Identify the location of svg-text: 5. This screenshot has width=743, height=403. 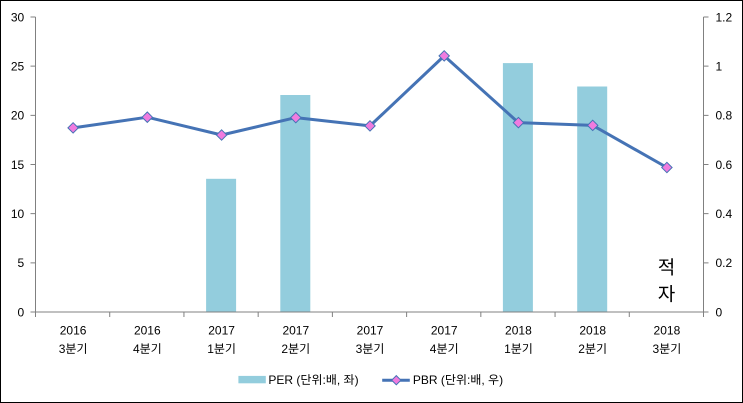
(21, 263).